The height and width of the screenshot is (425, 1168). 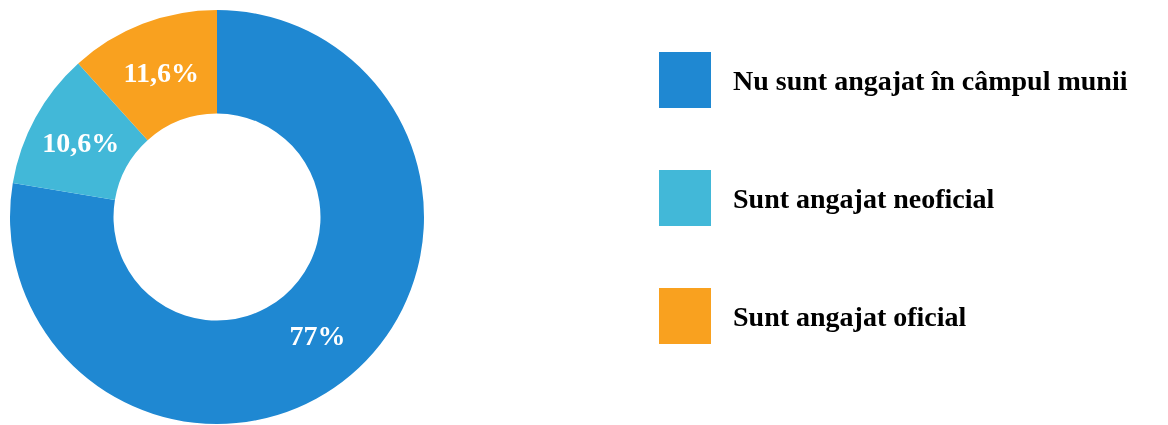 I want to click on legend-label: Nu sunt angajat în câmpul munii, so click(x=930, y=80).